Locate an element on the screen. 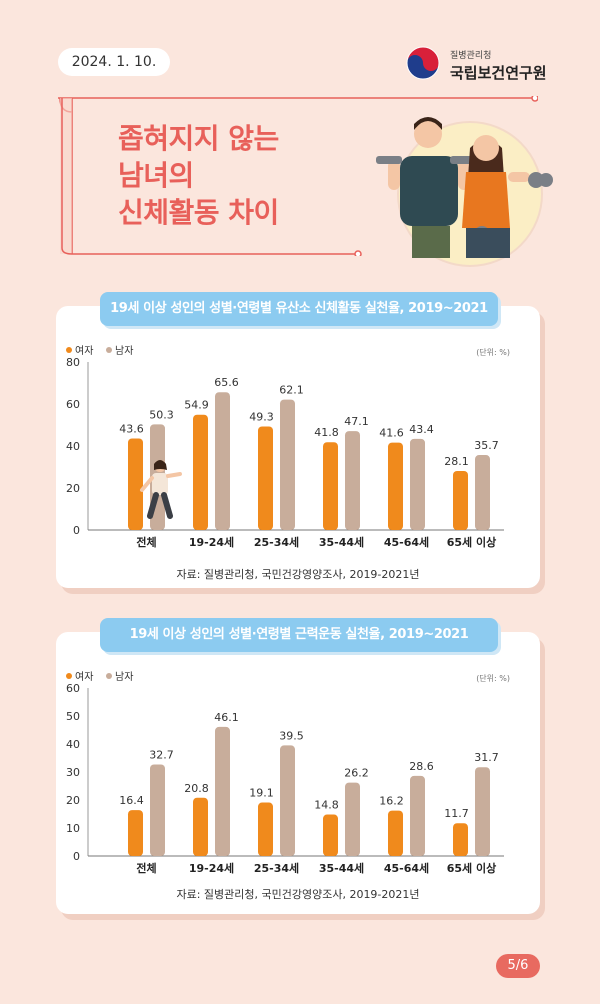  strength-legend-label-1: 남자 is located at coordinates (124, 677).